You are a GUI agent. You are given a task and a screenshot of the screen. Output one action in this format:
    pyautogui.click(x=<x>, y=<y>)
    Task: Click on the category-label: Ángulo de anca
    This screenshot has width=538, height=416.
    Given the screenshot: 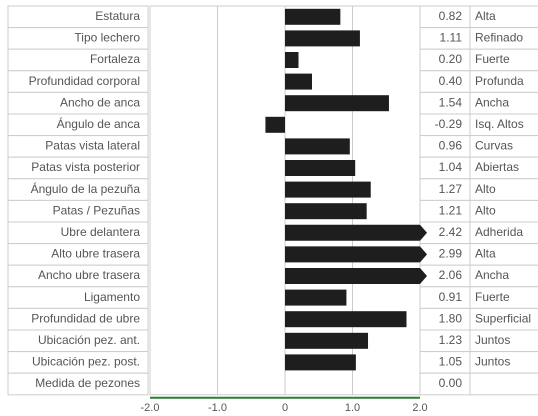 What is the action you would take?
    pyautogui.click(x=99, y=123)
    